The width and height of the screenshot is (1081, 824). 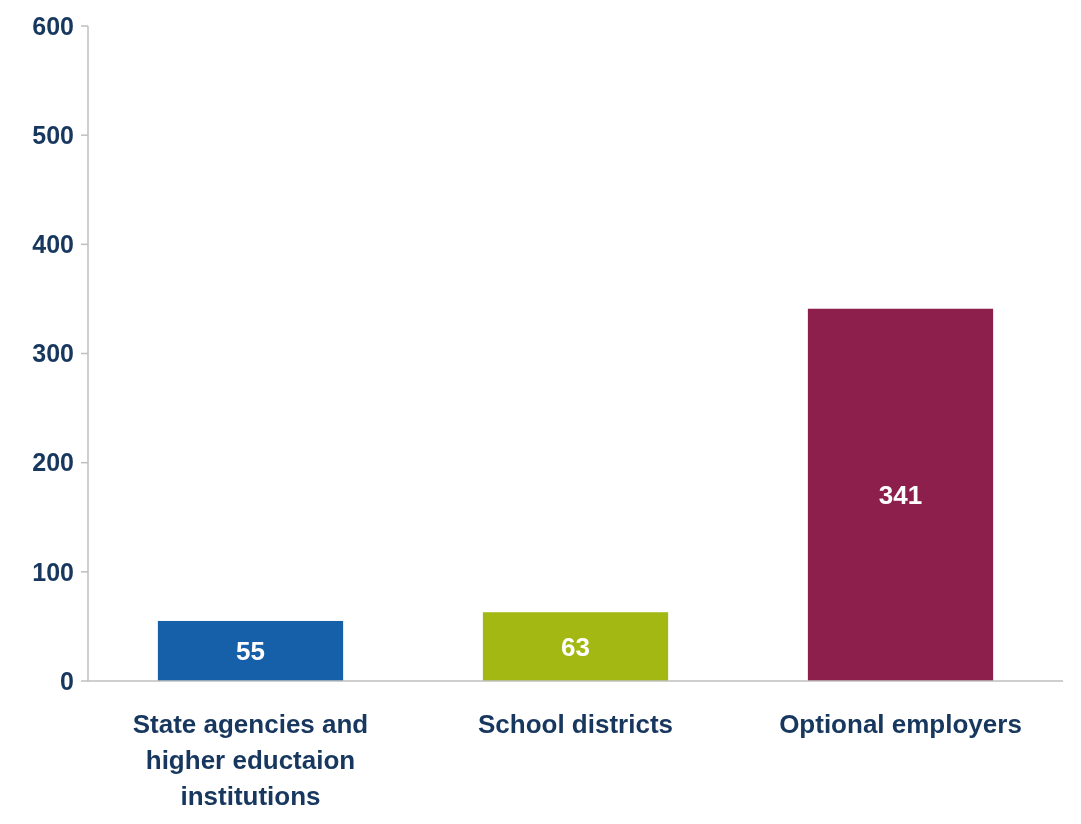 What do you see at coordinates (53, 353) in the screenshot?
I see `y-tick-label: 300` at bounding box center [53, 353].